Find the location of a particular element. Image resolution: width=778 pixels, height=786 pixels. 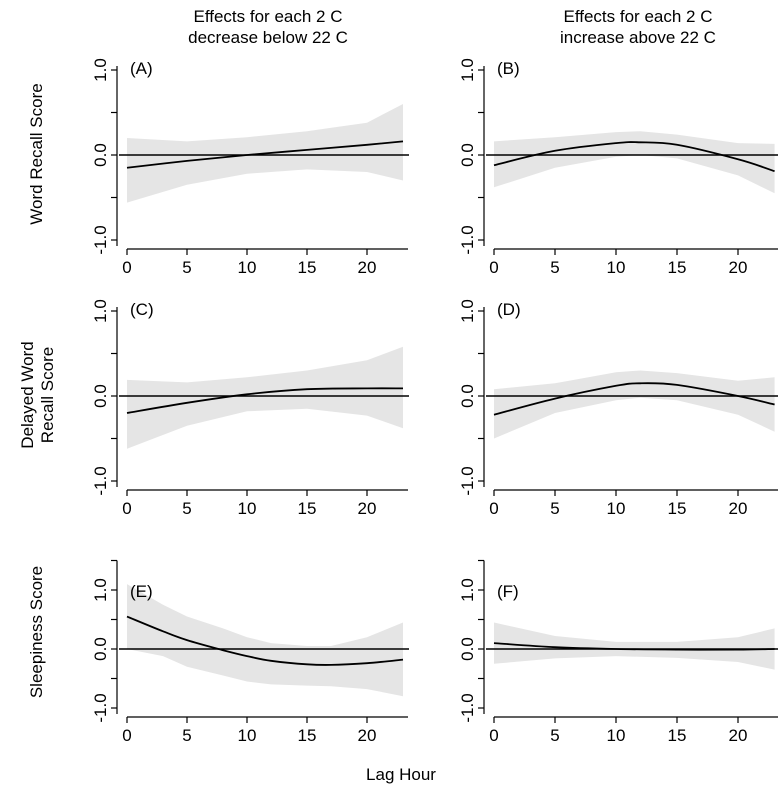

chart-panel: -1.0 0.0 1.0 0 5 10 15 20 (F) is located at coordinates (618, 652).